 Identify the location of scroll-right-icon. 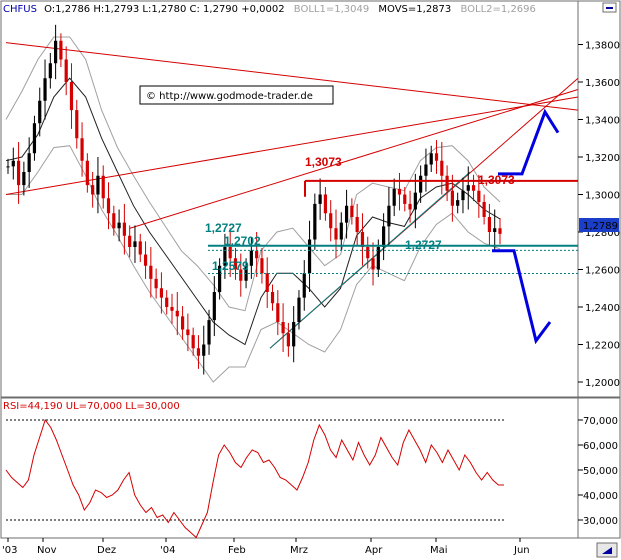
(607, 550).